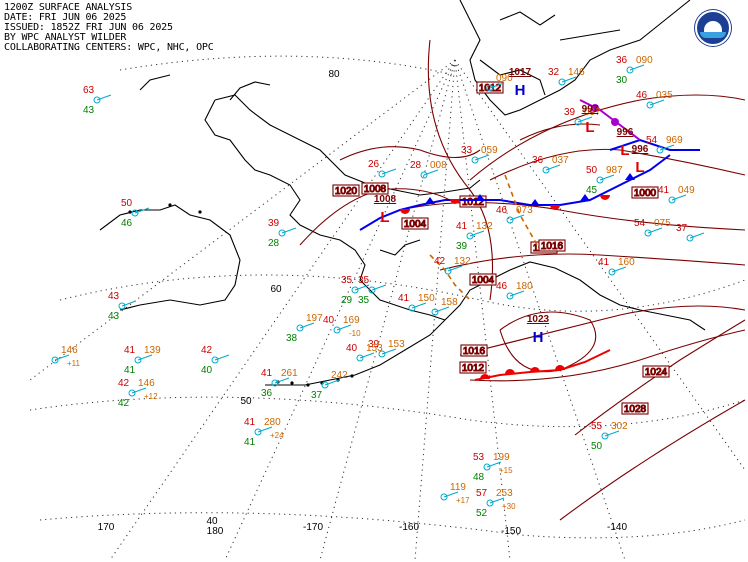 The width and height of the screenshot is (748, 562). I want to click on station-plot: 38 197, so click(304, 328).